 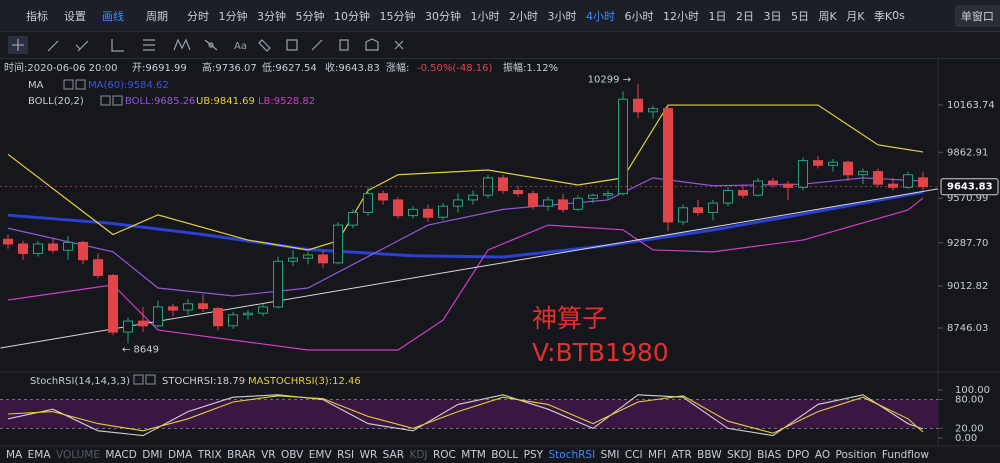 I want to click on stoch-band, so click(x=469, y=414).